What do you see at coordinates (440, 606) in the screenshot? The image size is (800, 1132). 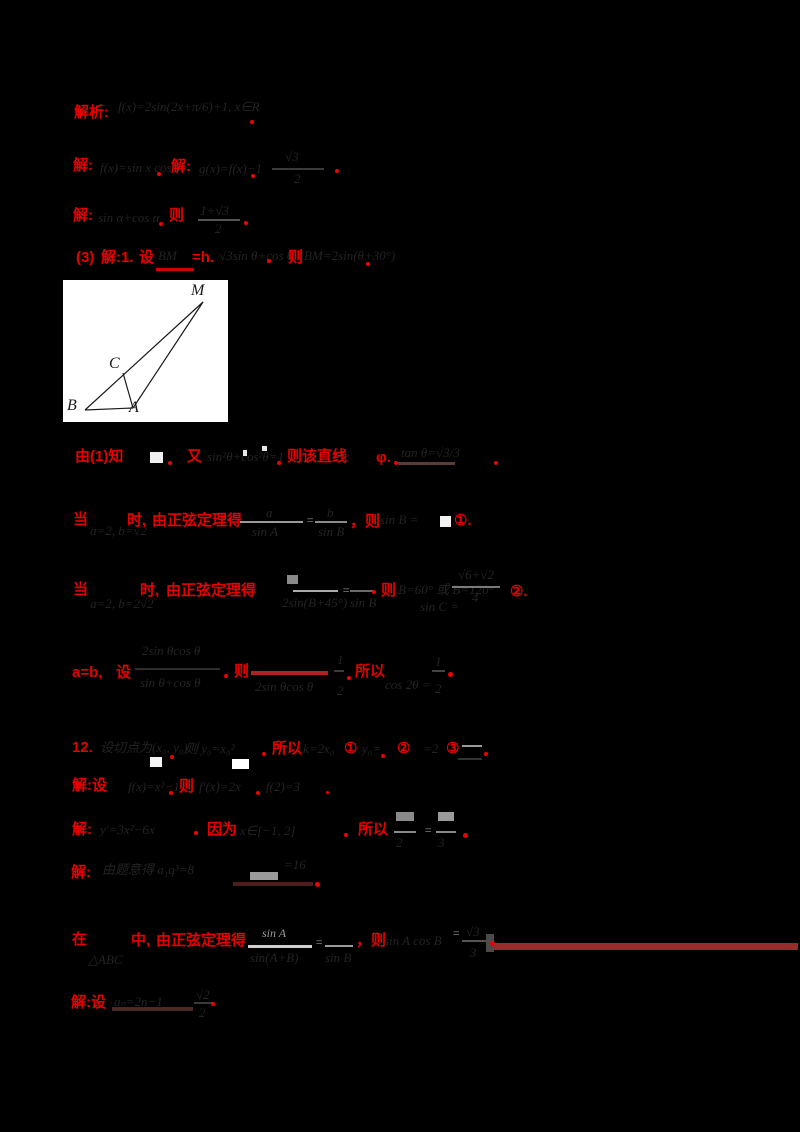 I see `faint-math-run: sin C =` at bounding box center [440, 606].